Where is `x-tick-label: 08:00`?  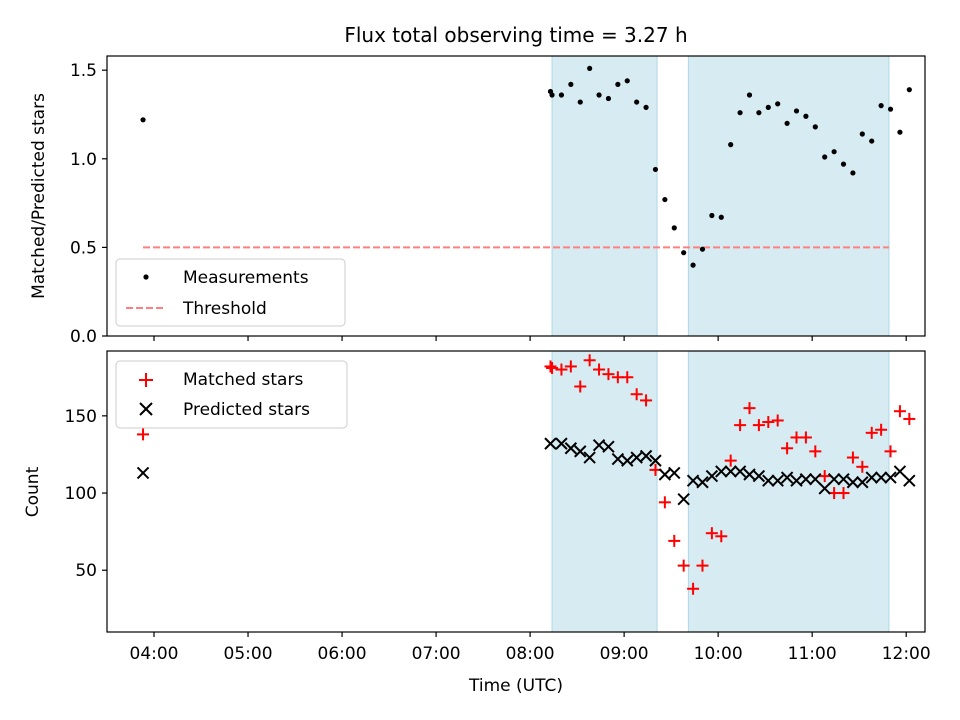
x-tick-label: 08:00 is located at coordinates (530, 654).